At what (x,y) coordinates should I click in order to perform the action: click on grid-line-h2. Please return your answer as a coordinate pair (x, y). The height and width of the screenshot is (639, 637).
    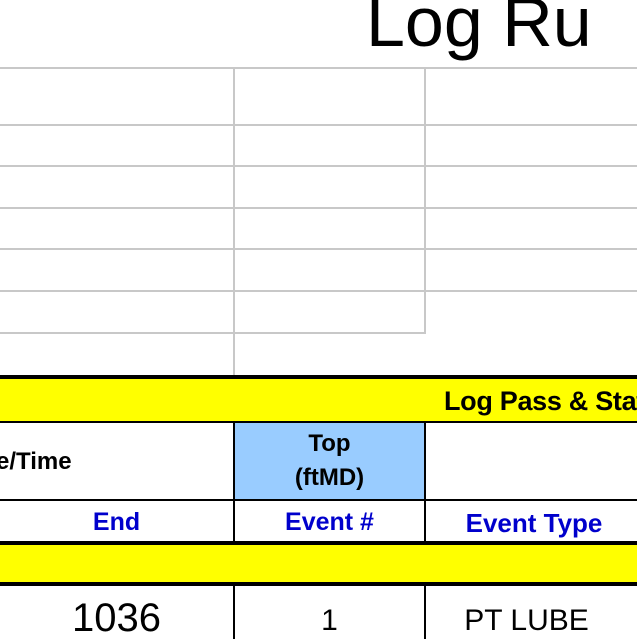
    Looking at the image, I should click on (318, 125).